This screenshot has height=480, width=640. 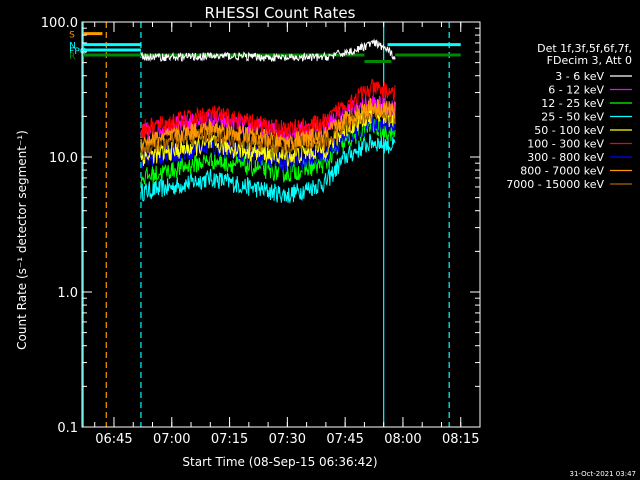 I want to click on flag-bar-label-4: R, so click(x=72, y=57).